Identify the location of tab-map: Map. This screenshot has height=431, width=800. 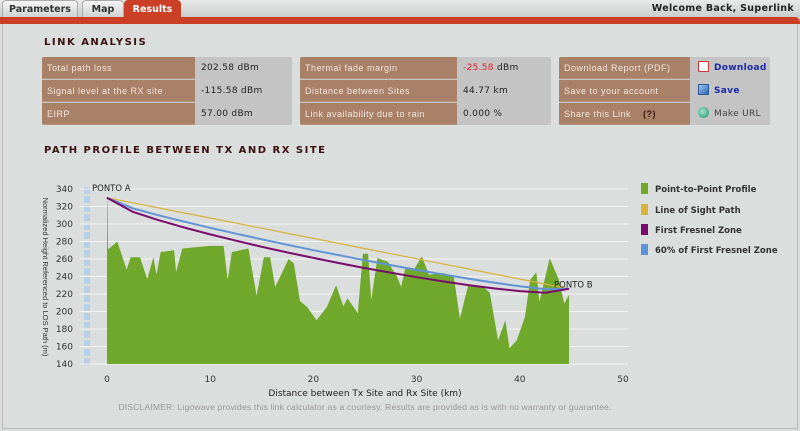
(103, 9).